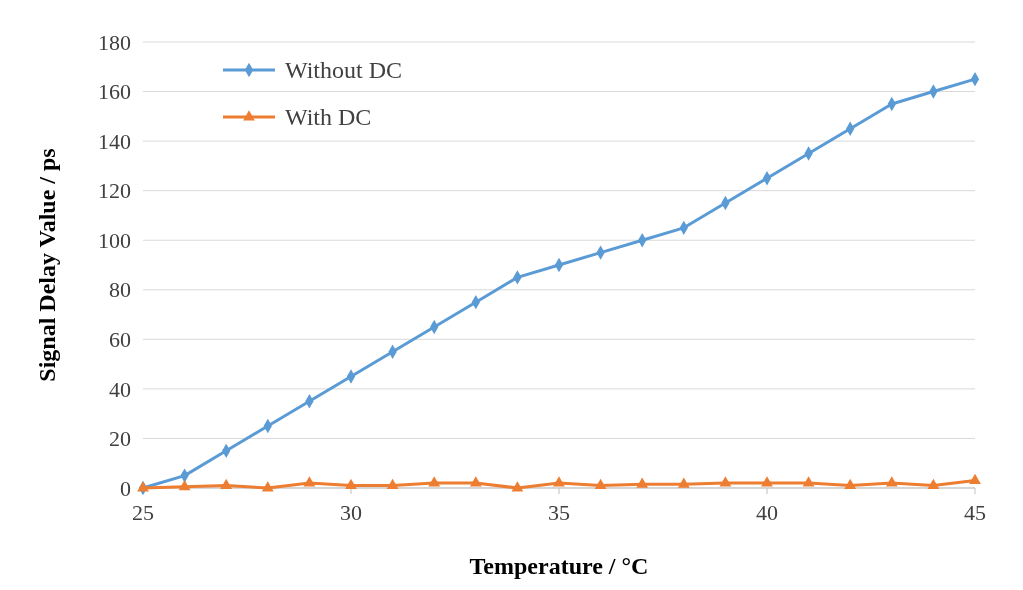 This screenshot has width=1023, height=590. I want to click on y-tick-label: 120, so click(114, 191).